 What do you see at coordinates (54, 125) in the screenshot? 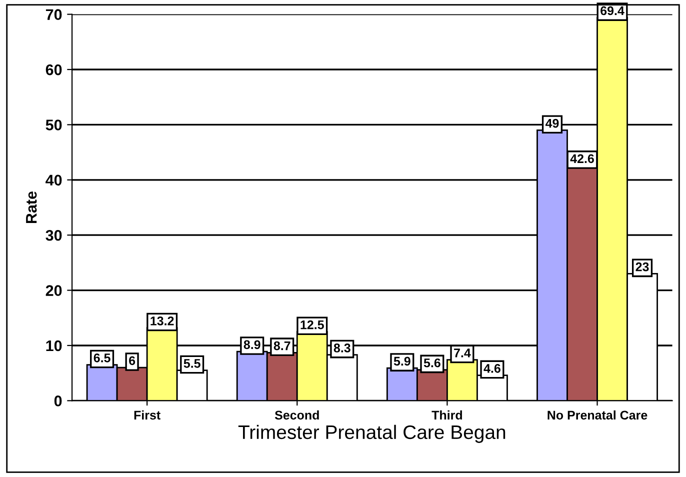
I see `y-tick-label: 50` at bounding box center [54, 125].